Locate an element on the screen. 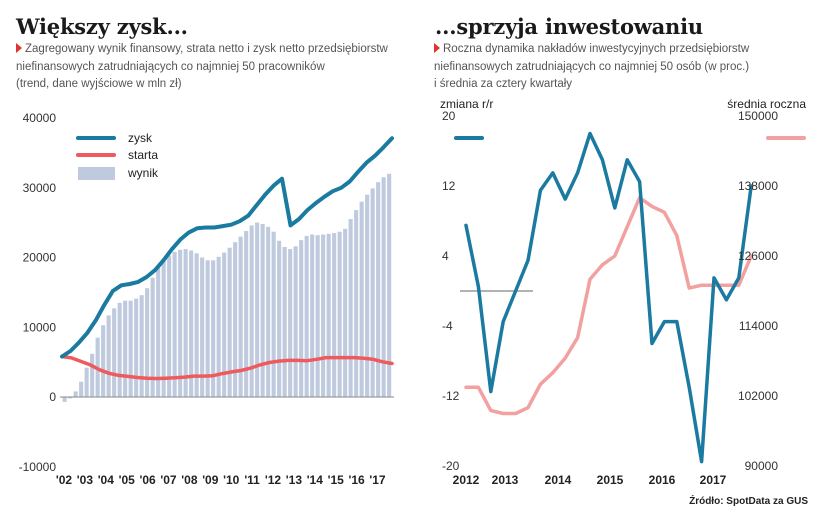  right-right-y-tick-label: 114000 is located at coordinates (758, 326).